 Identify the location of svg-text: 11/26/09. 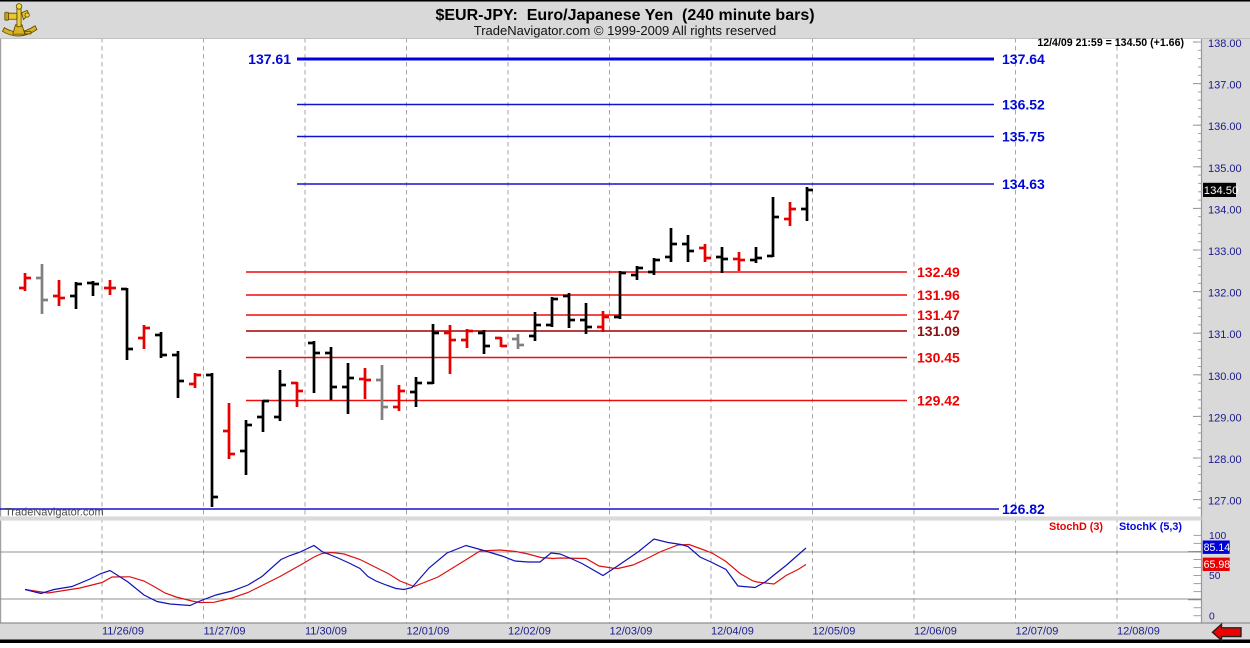
(123, 632).